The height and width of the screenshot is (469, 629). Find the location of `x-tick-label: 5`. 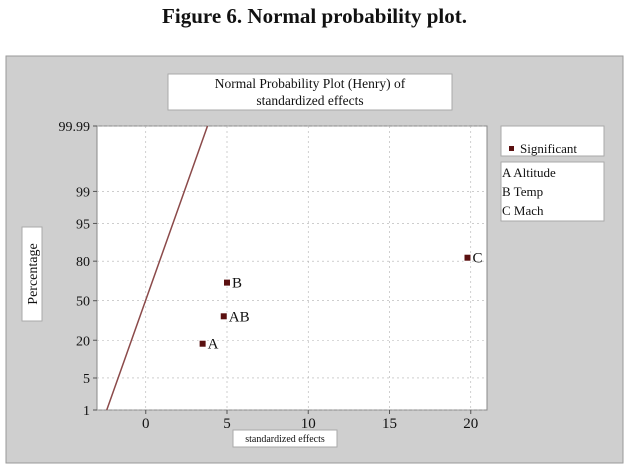

x-tick-label: 5 is located at coordinates (227, 424).